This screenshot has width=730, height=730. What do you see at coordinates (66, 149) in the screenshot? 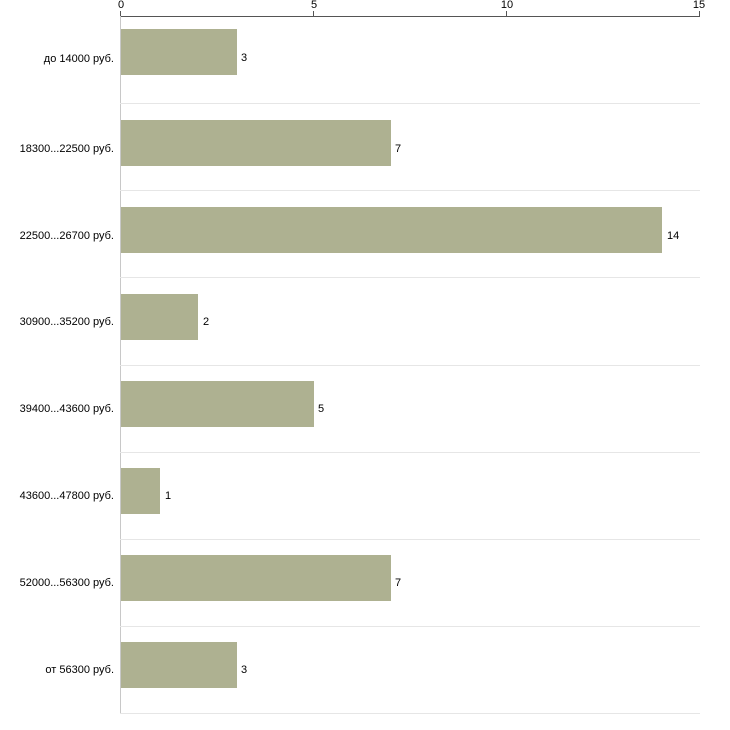
I see `category-label-1: 18300...22500 руб.` at bounding box center [66, 149].